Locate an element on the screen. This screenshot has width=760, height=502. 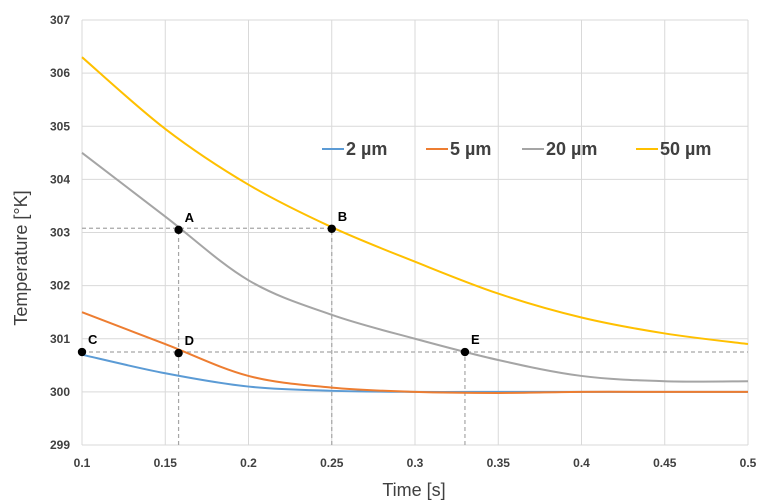
legend-entry: 2 µm is located at coordinates (366, 149).